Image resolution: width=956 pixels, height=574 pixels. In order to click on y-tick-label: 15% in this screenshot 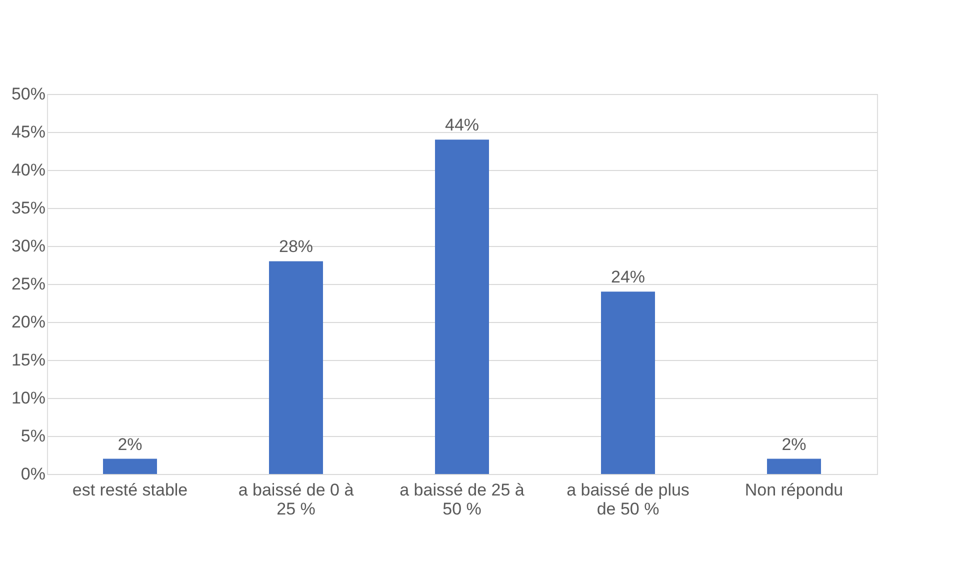, I will do `click(28, 360)`.